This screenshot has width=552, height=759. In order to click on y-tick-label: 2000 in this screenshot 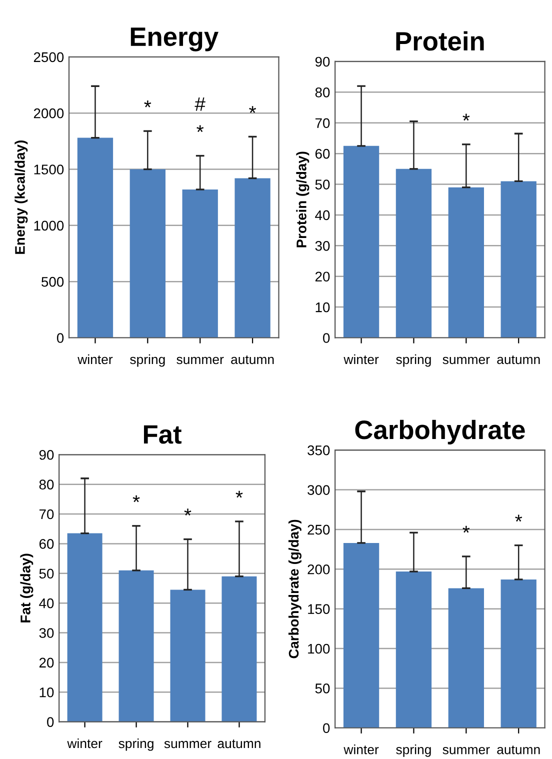, I will do `click(49, 113)`.